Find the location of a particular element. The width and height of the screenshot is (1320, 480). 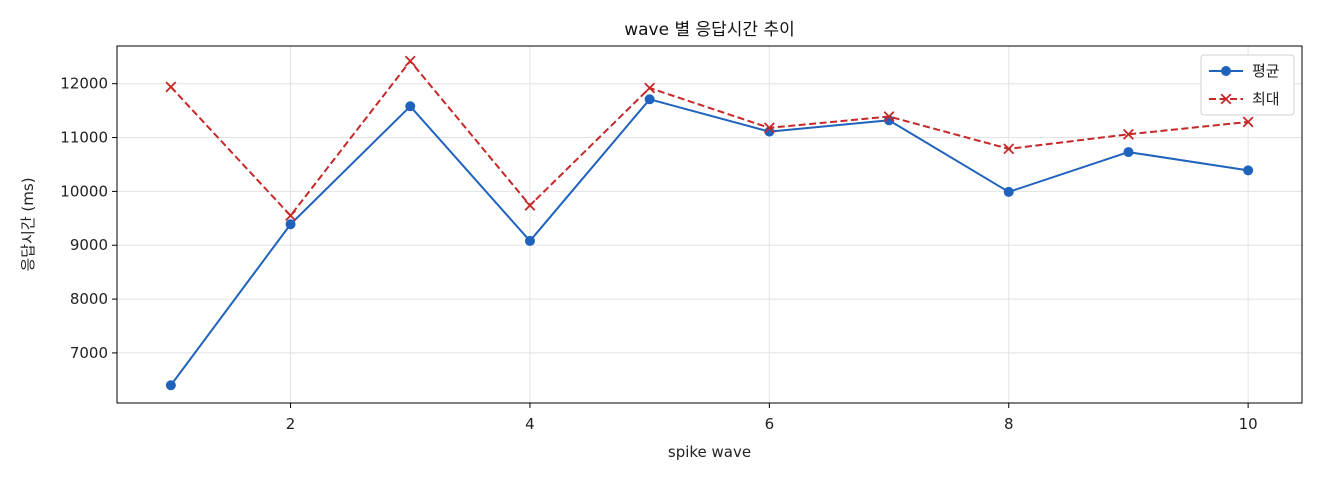

y-tick-label: 12000 is located at coordinates (84, 84).